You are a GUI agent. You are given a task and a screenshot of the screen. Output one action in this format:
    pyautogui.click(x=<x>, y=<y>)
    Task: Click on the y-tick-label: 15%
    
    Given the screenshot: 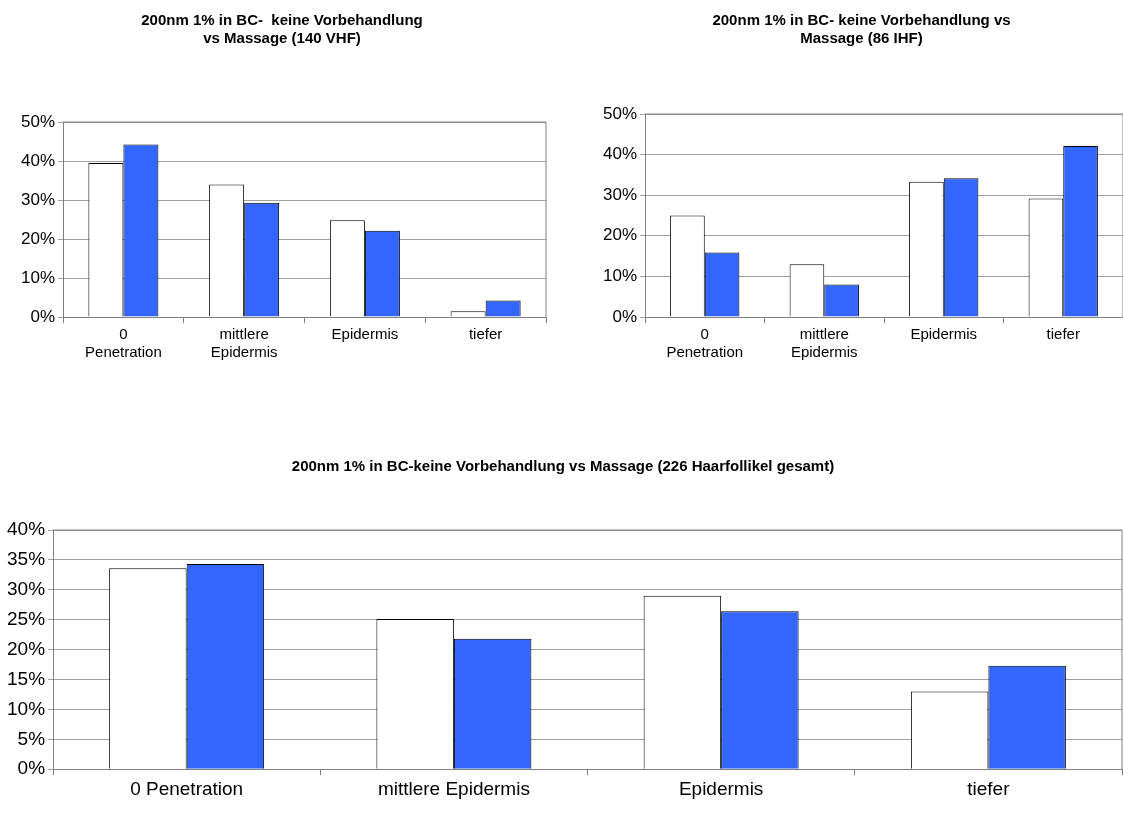 What is the action you would take?
    pyautogui.click(x=26, y=678)
    